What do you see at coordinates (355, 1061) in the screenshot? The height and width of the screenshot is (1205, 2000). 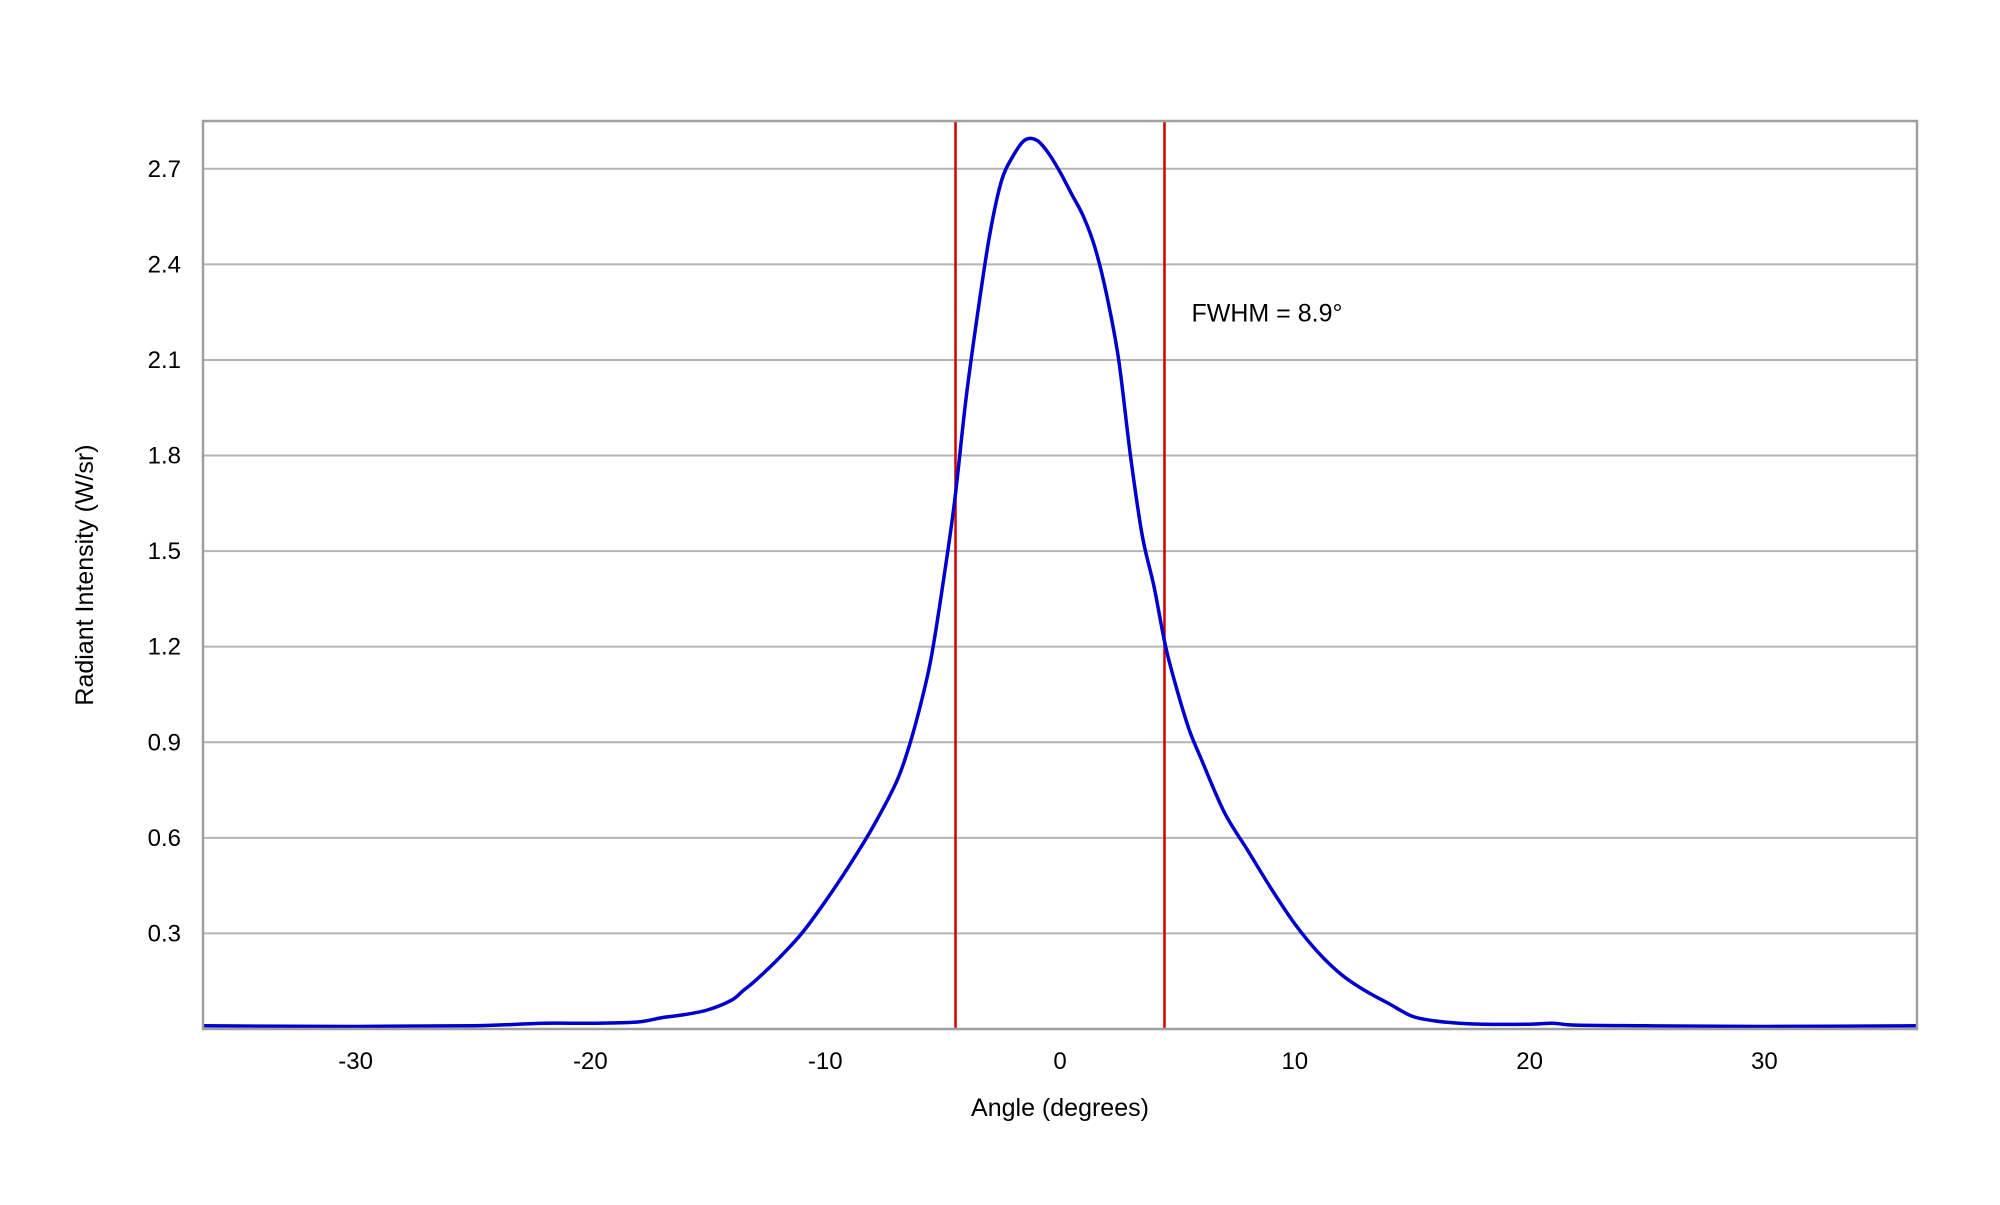 I see `x-tick-label: -30` at bounding box center [355, 1061].